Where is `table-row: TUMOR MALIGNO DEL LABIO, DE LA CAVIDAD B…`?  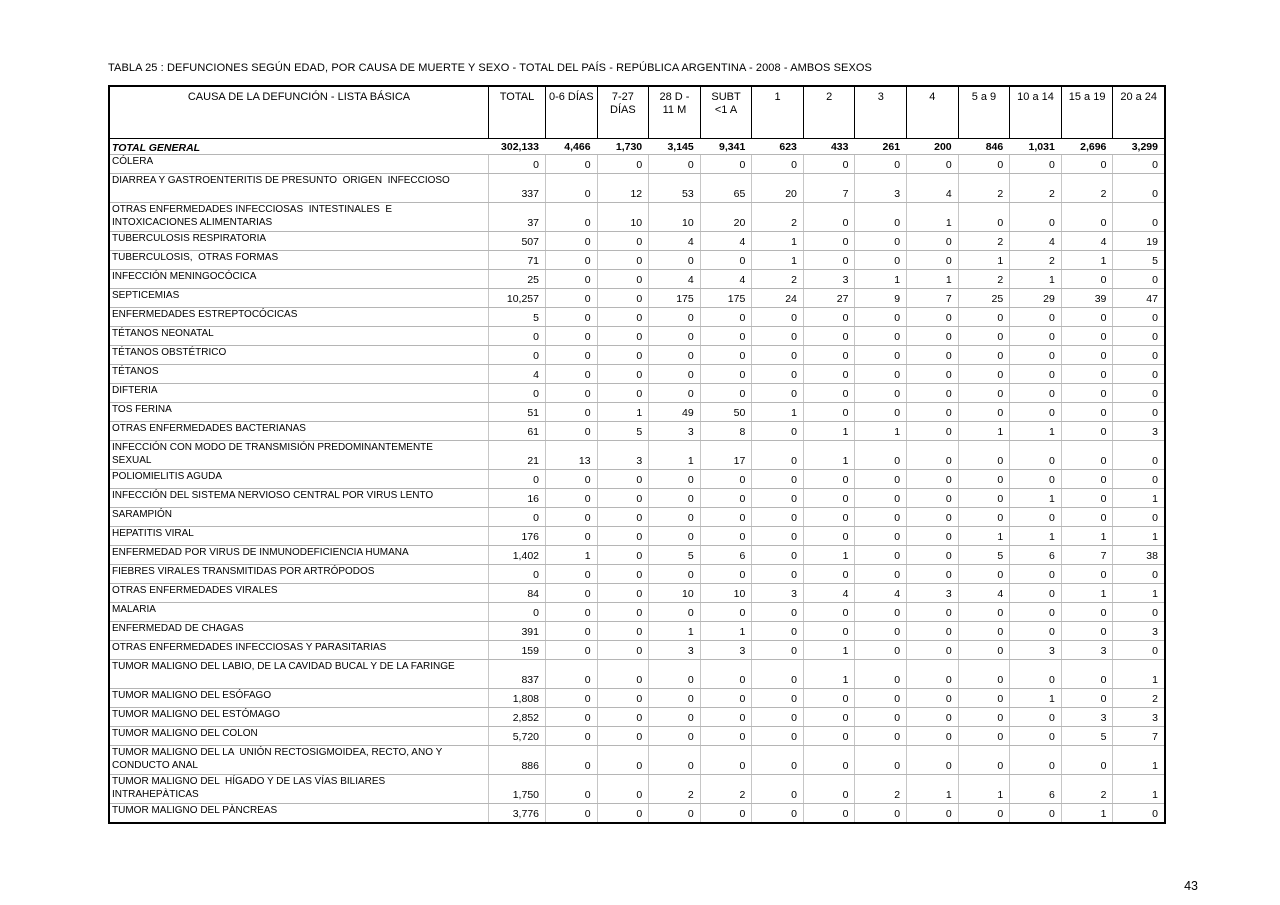 table-row: TUMOR MALIGNO DEL LABIO, DE LA CAVIDAD B… is located at coordinates (637, 673).